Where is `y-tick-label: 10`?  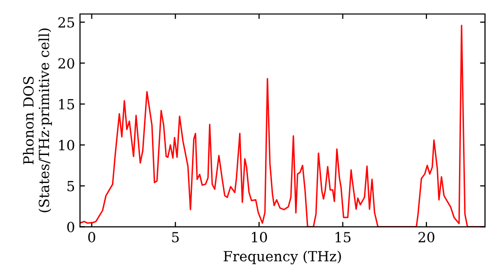
y-tick-label: 10 is located at coordinates (66, 145).